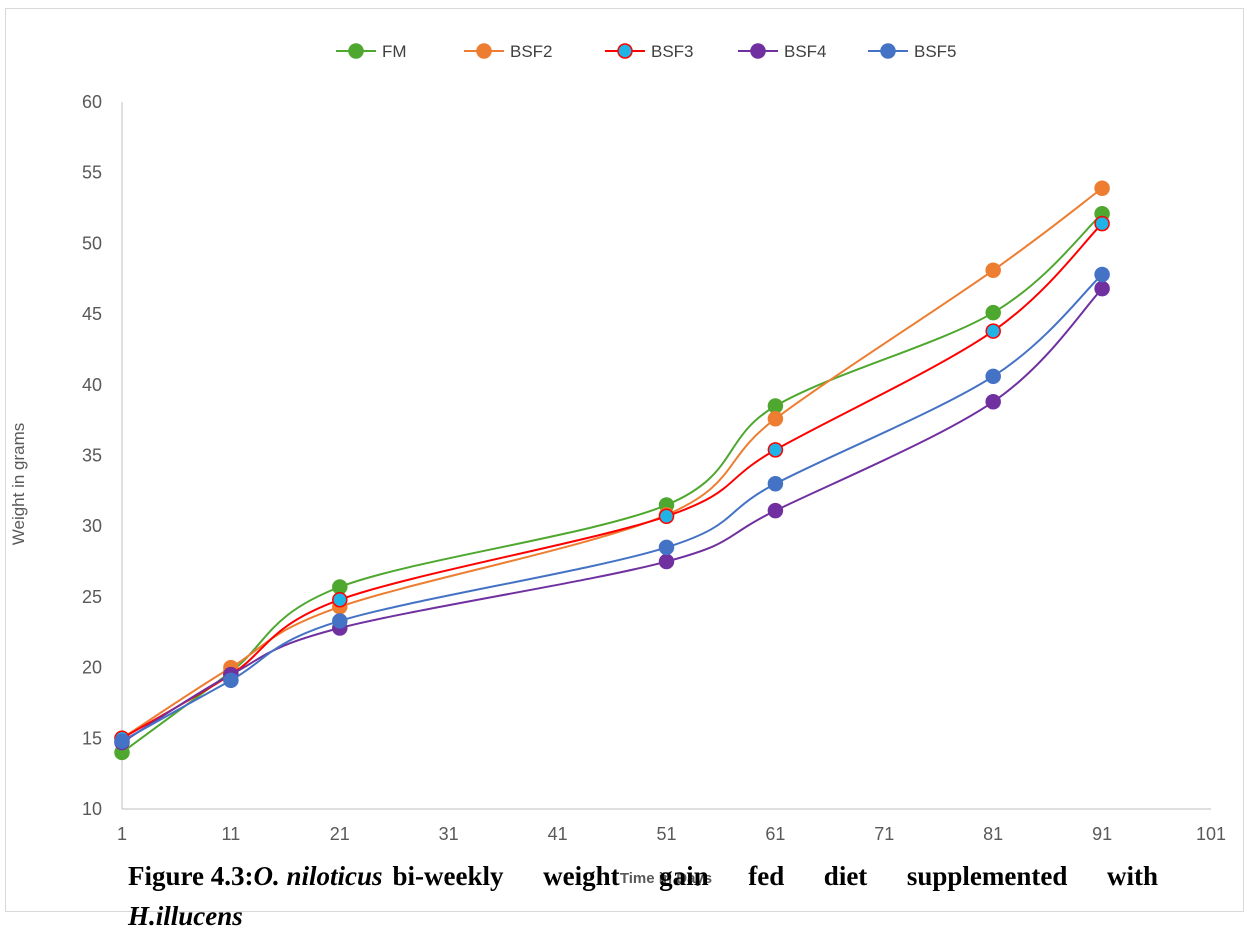 The image size is (1249, 936). I want to click on legend: FM BSF2 BSF3 BSF4 BSF5, so click(646, 51).